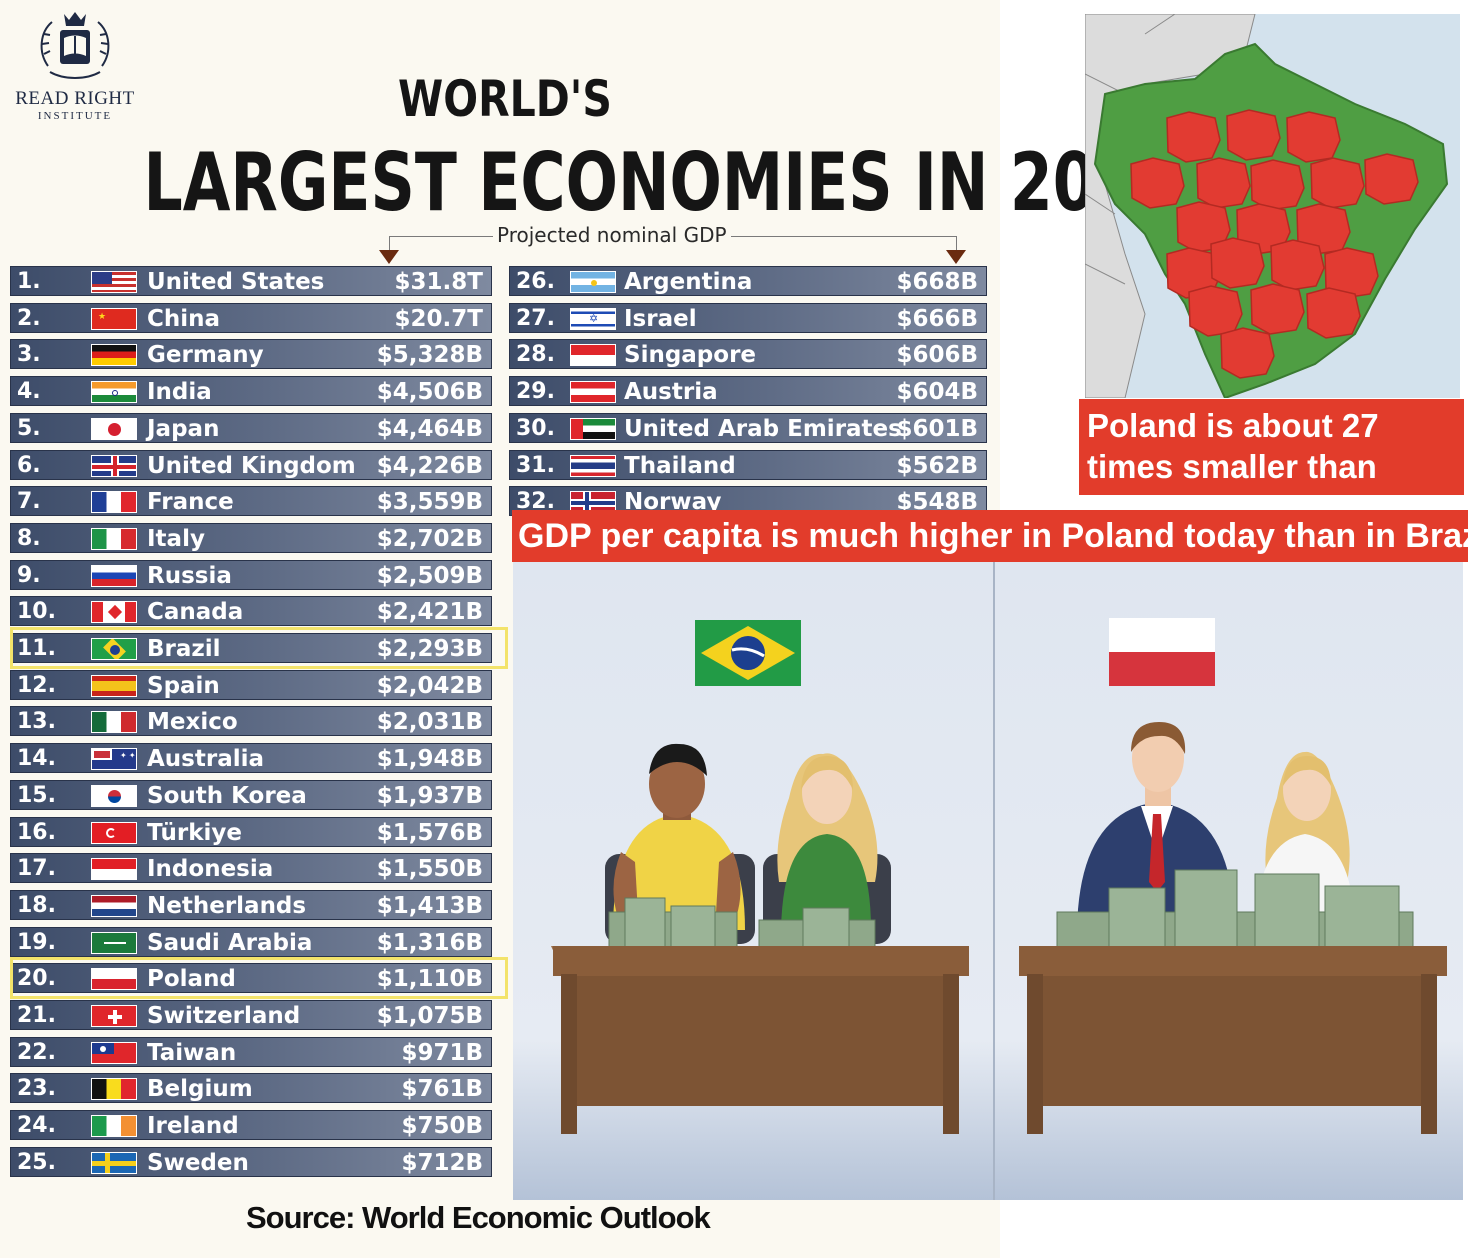 This screenshot has width=1468, height=1258. I want to click on rank-number: 26., so click(535, 281).